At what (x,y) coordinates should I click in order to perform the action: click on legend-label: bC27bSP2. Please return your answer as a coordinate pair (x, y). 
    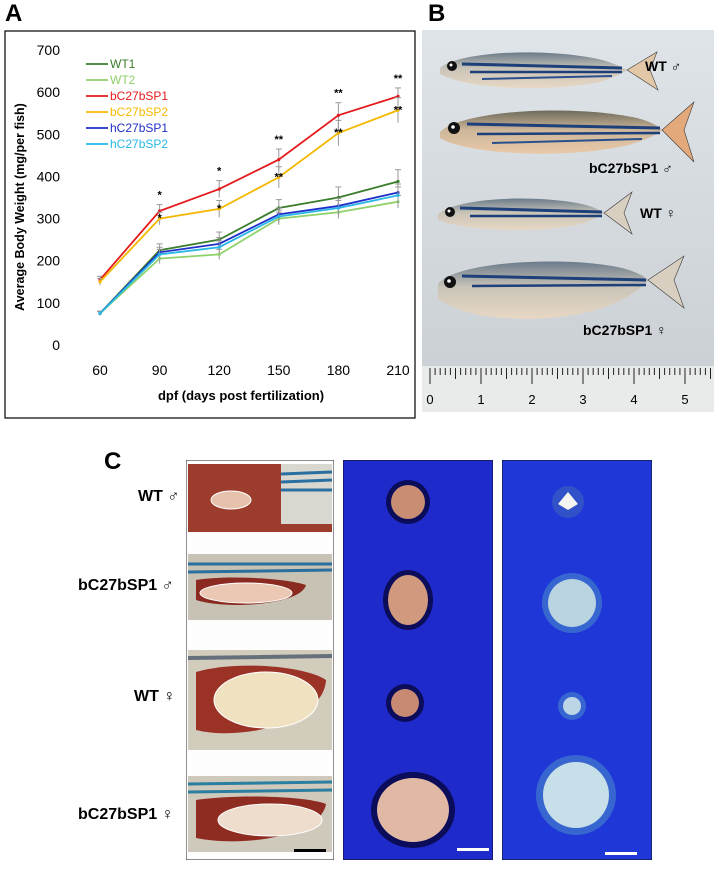
    Looking at the image, I should click on (139, 112).